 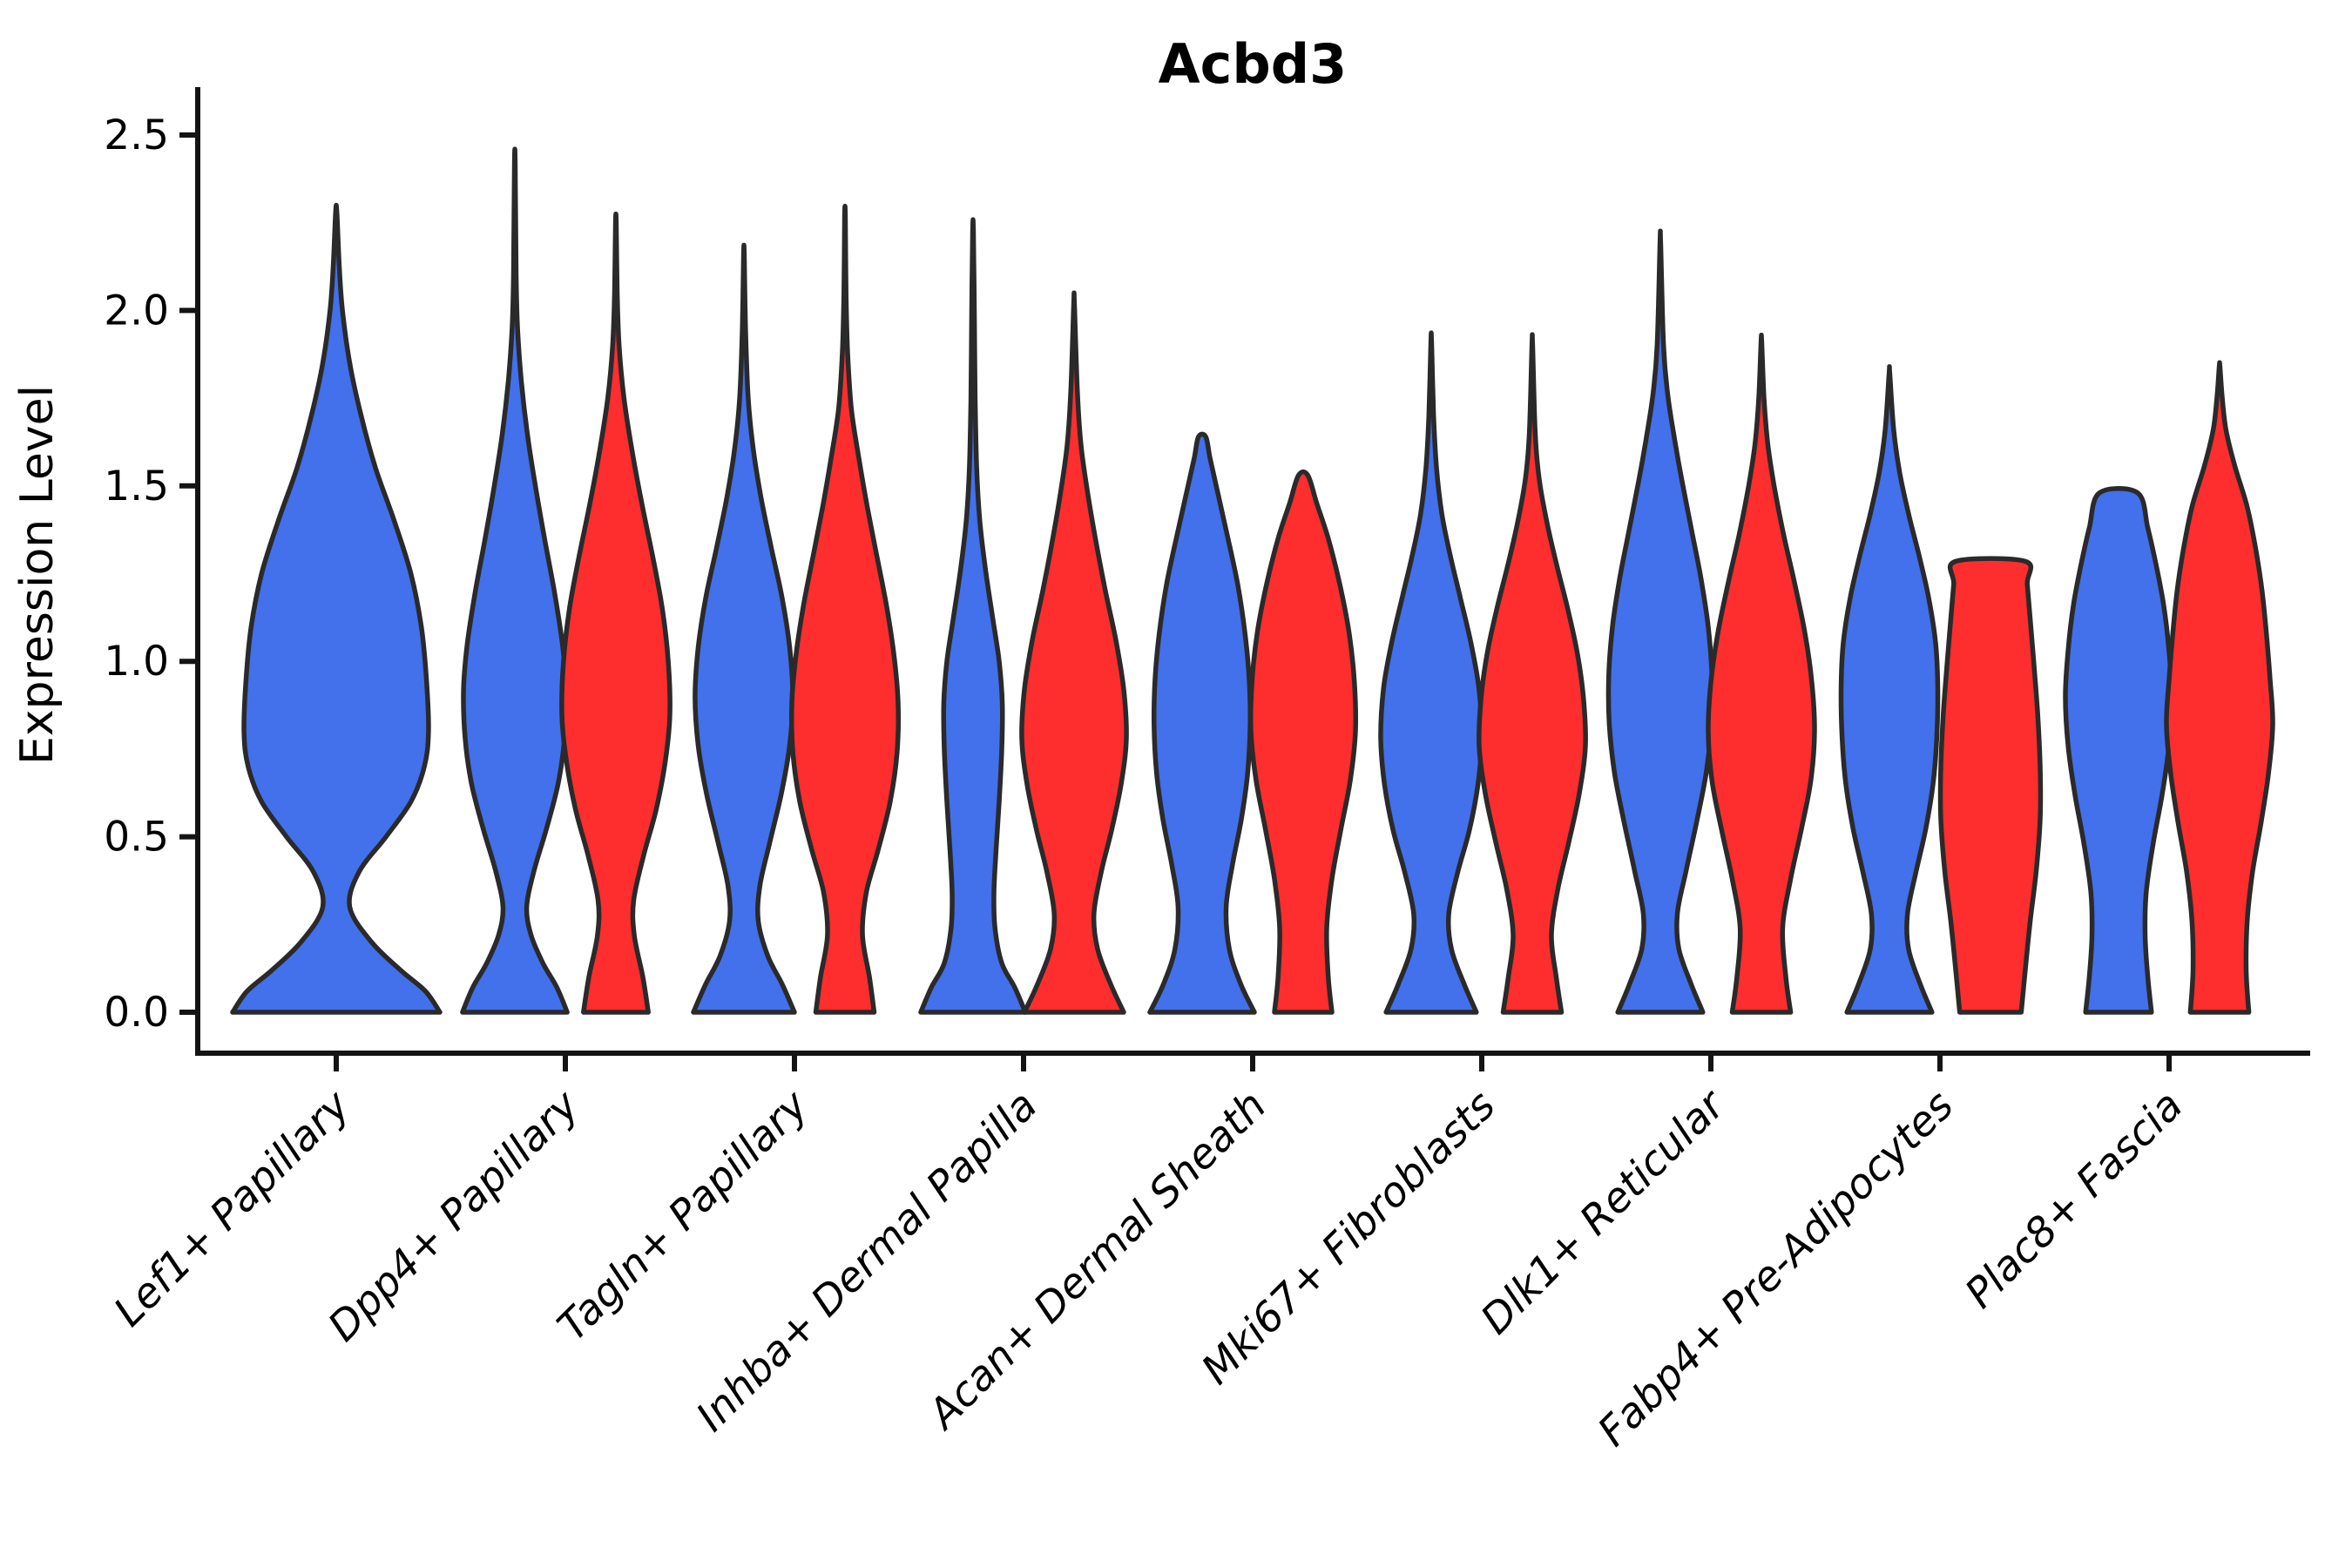 I want to click on violin-mki67-blue, so click(x=1431, y=672).